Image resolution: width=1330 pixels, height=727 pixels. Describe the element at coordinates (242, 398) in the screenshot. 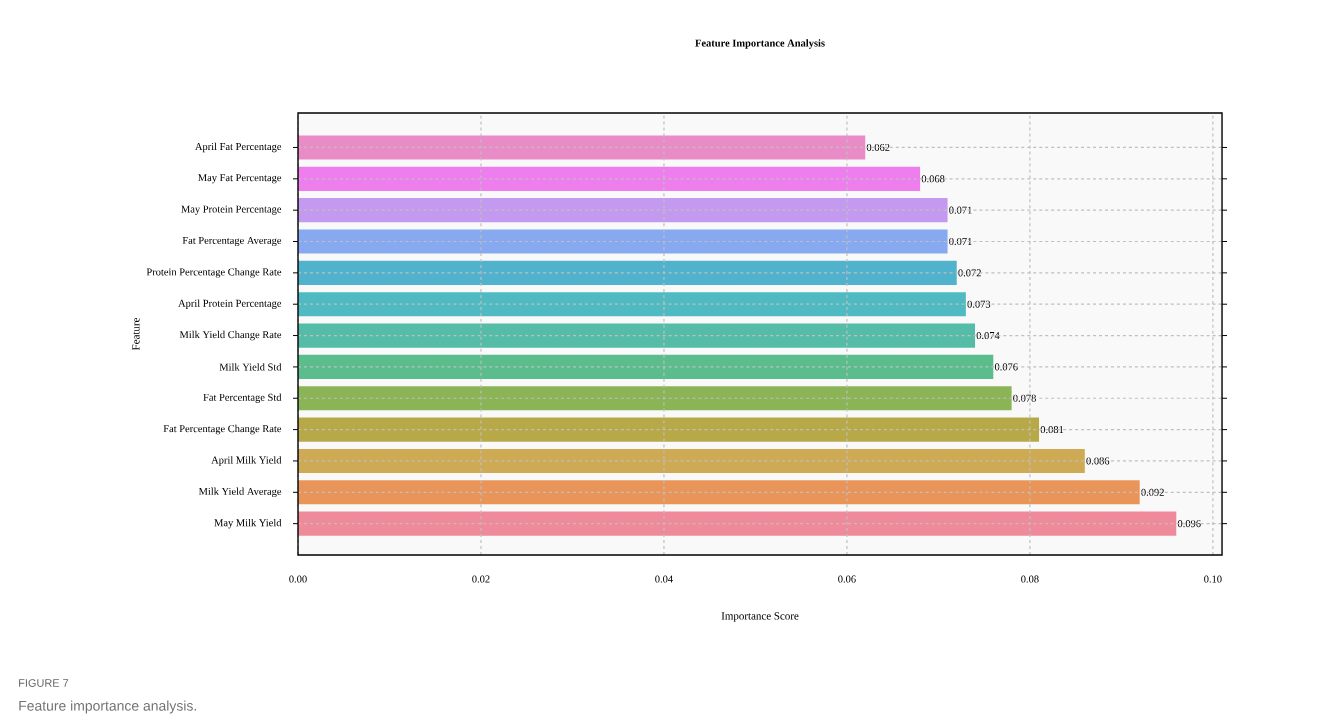

I see `y-tick-label: Fat Percentage Std` at that location.